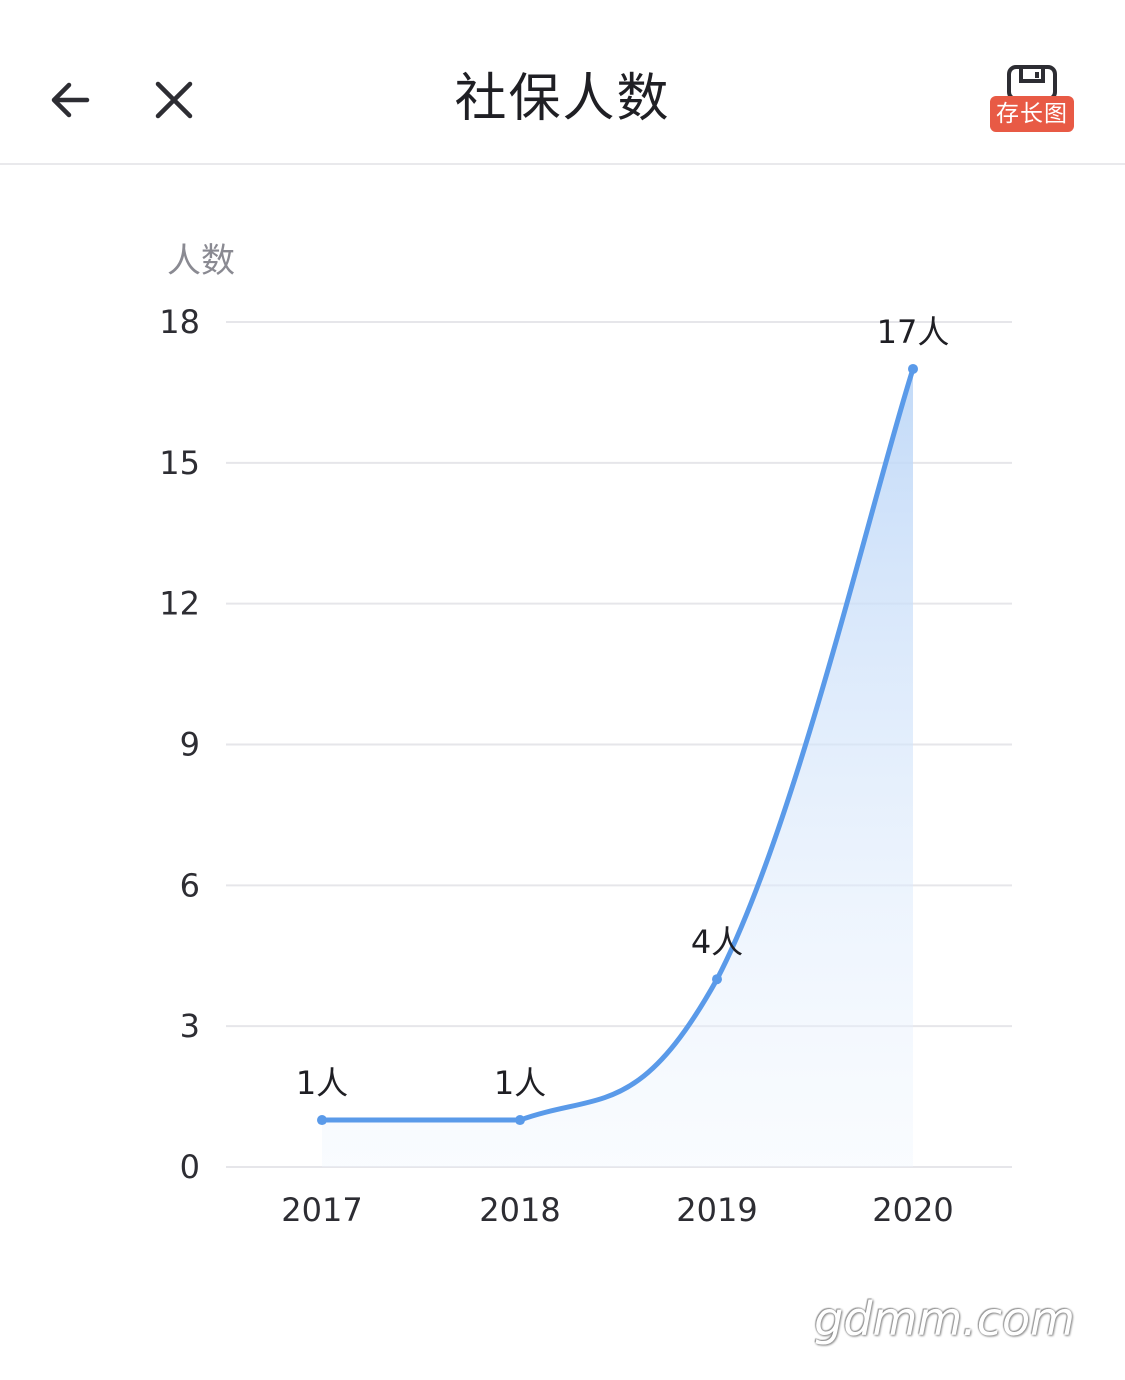  What do you see at coordinates (179, 604) in the screenshot?
I see `y-tick-label: 12` at bounding box center [179, 604].